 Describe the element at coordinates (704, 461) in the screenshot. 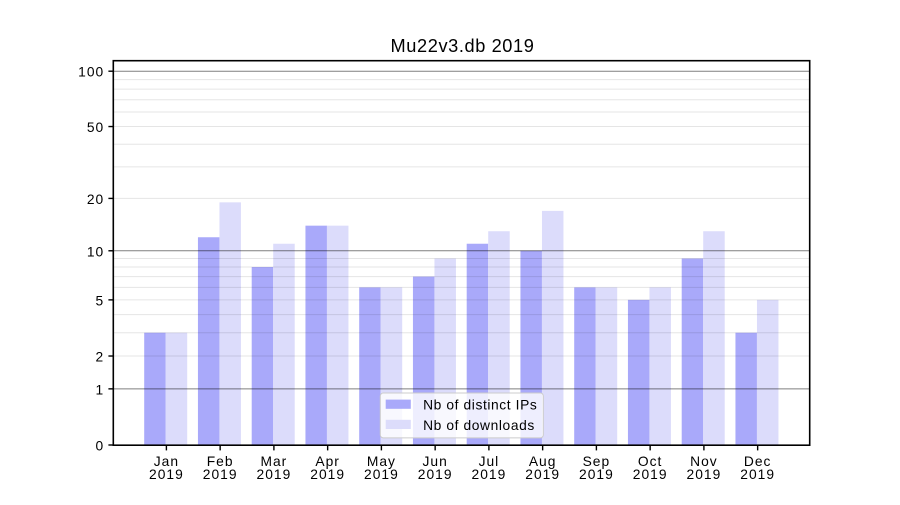

I see `svg-text: Nov` at that location.